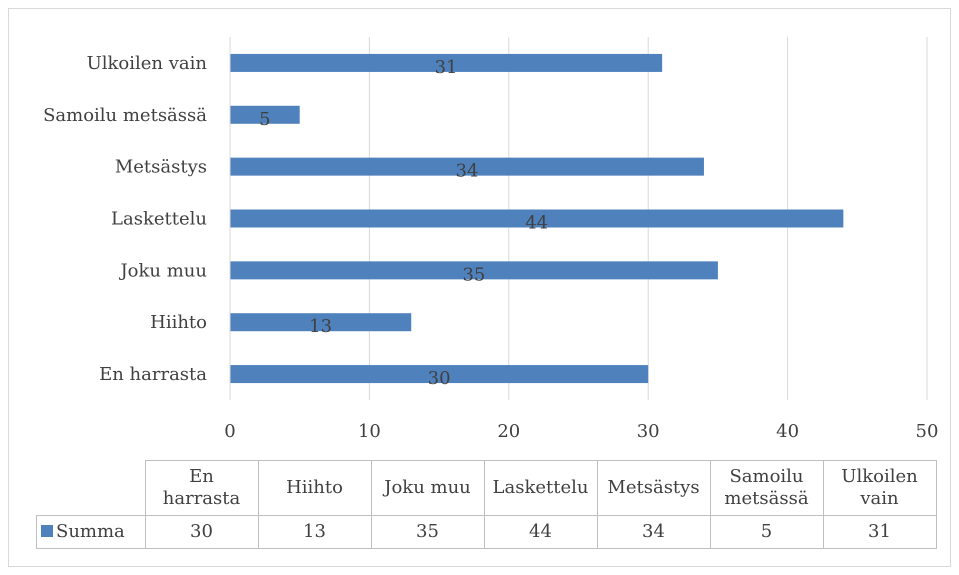  I want to click on data-label: 30, so click(439, 378).